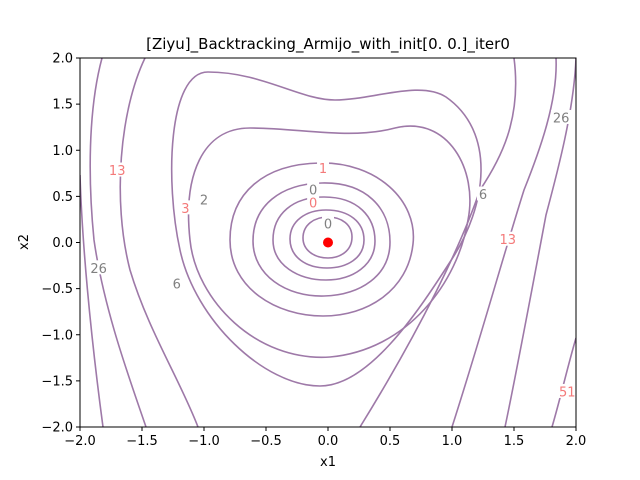 The image size is (640, 480). Describe the element at coordinates (328, 441) in the screenshot. I see `x-tick-label: 0.0` at that location.